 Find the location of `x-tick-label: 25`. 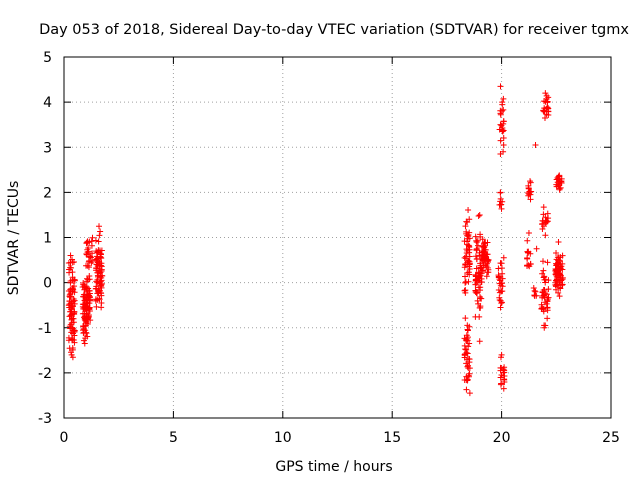

x-tick-label: 25 is located at coordinates (611, 438).